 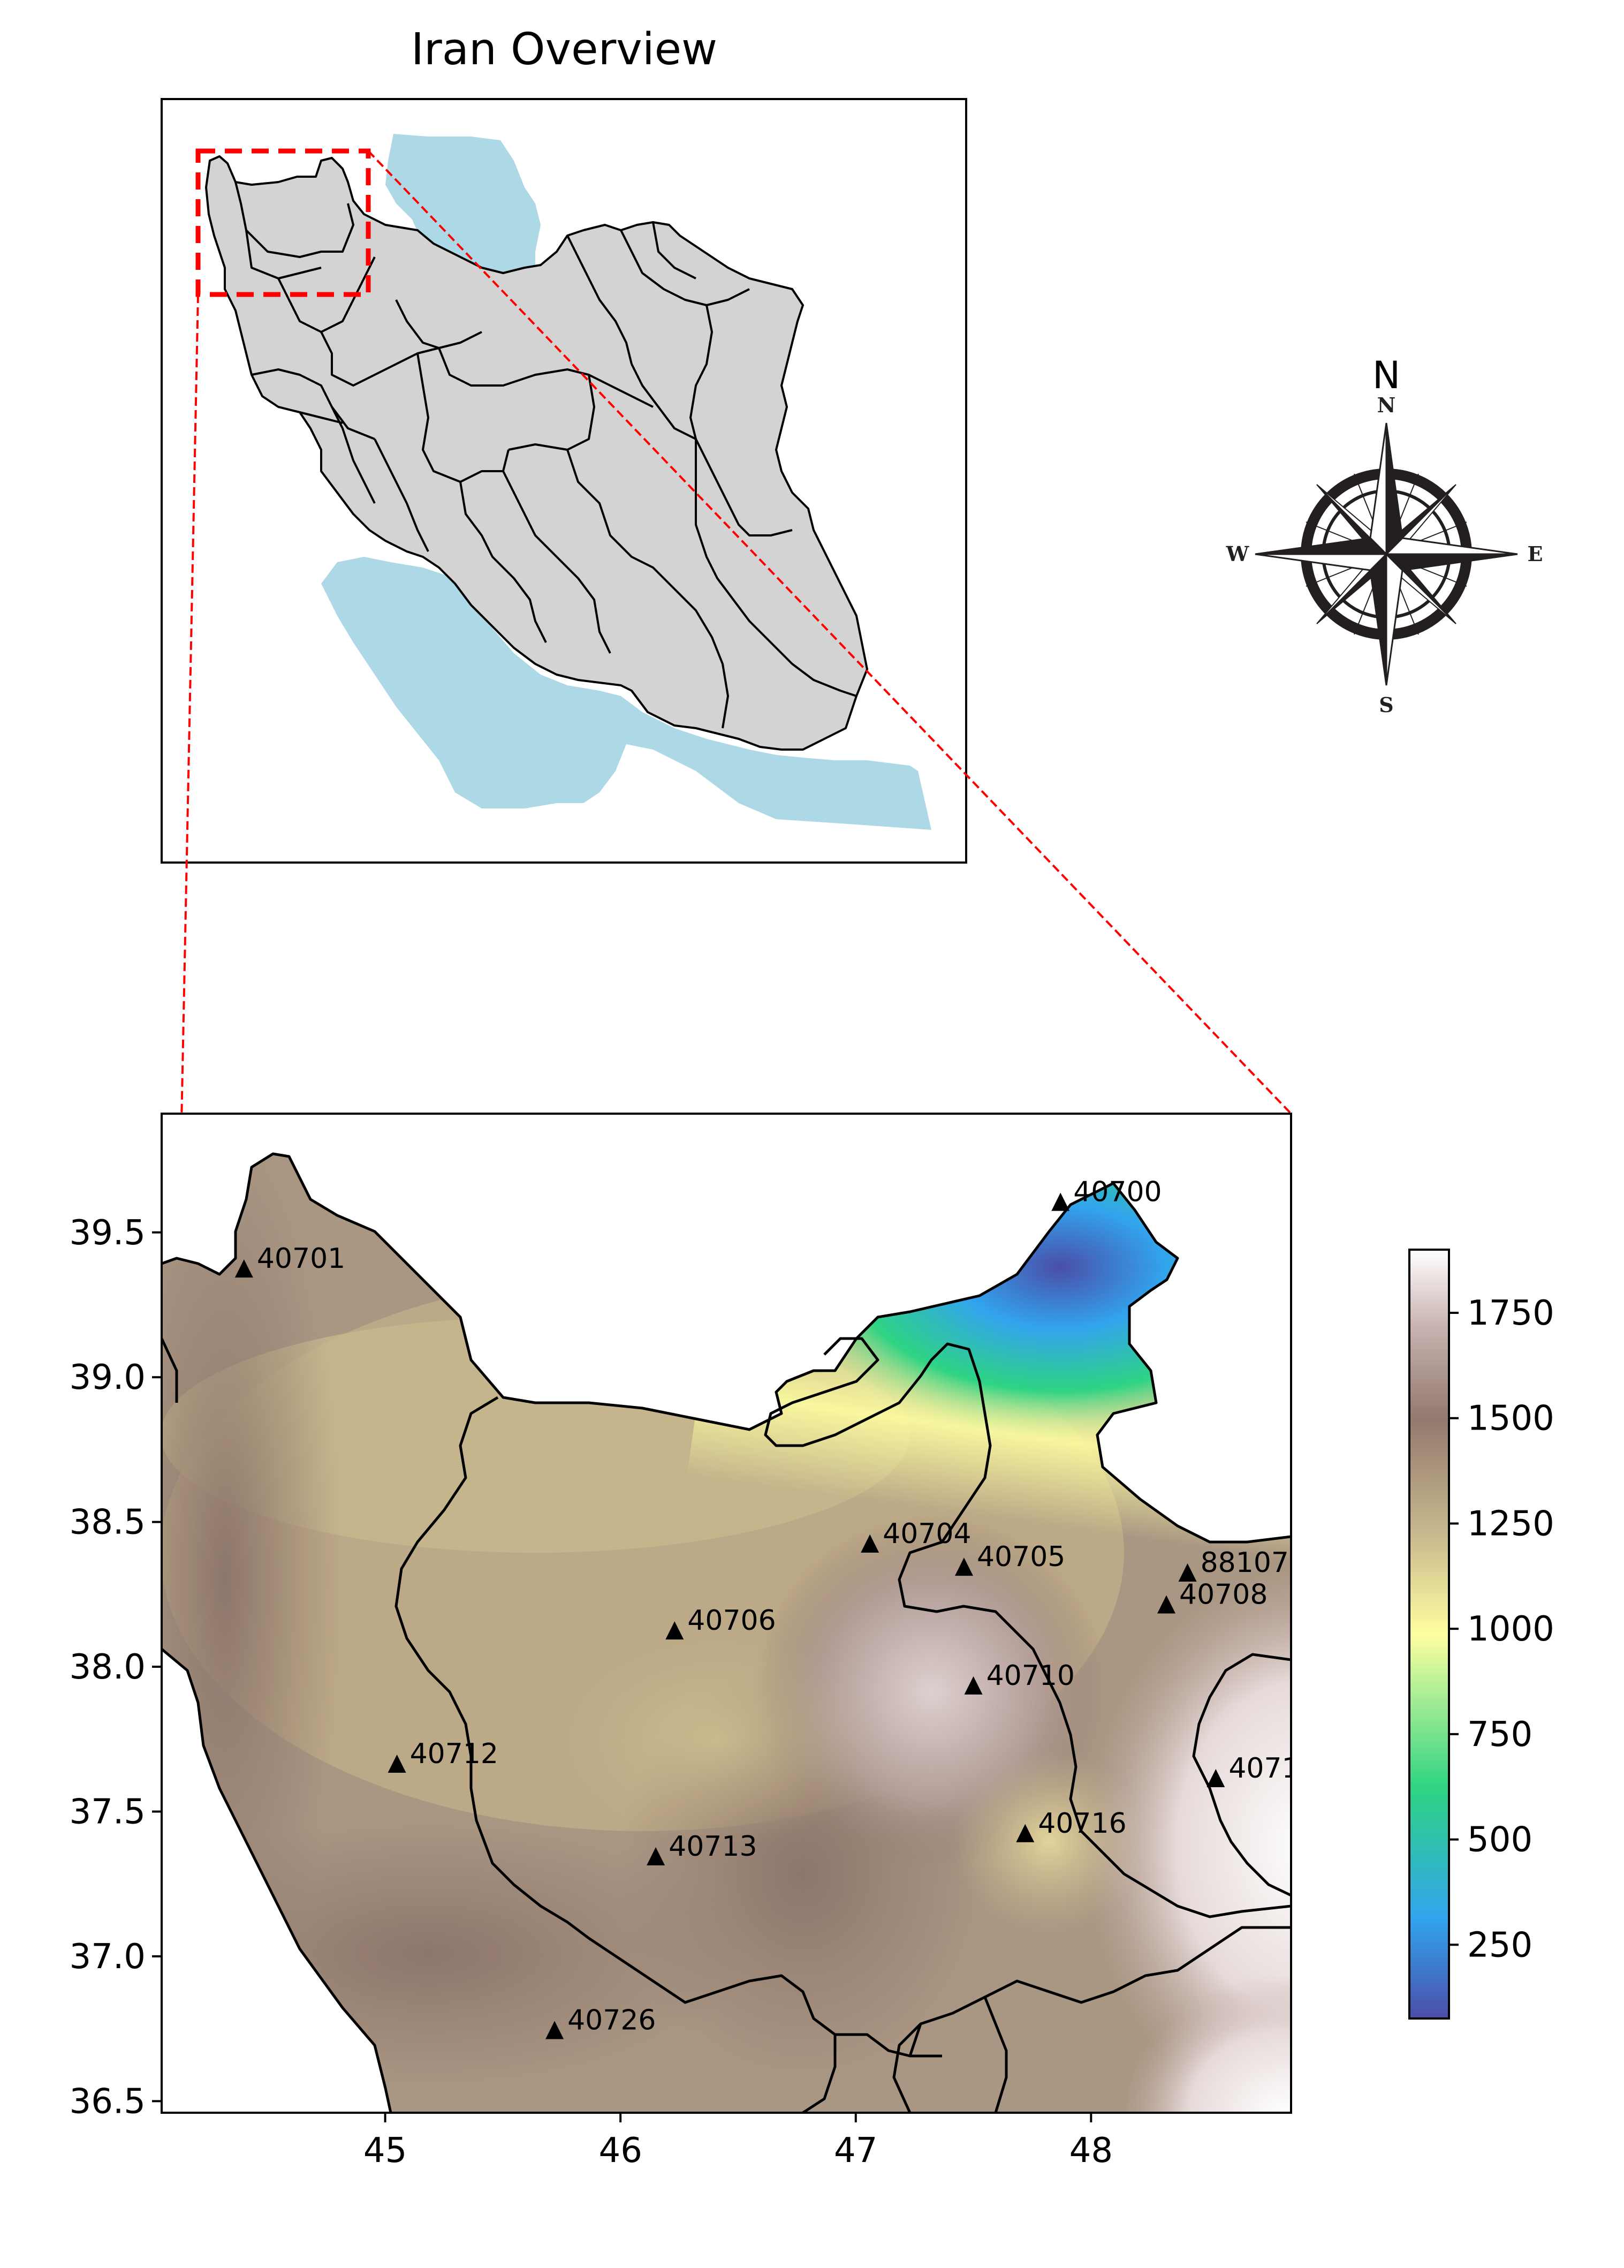 What do you see at coordinates (180, 1203) in the screenshot?
I see `connector-line-left` at bounding box center [180, 1203].